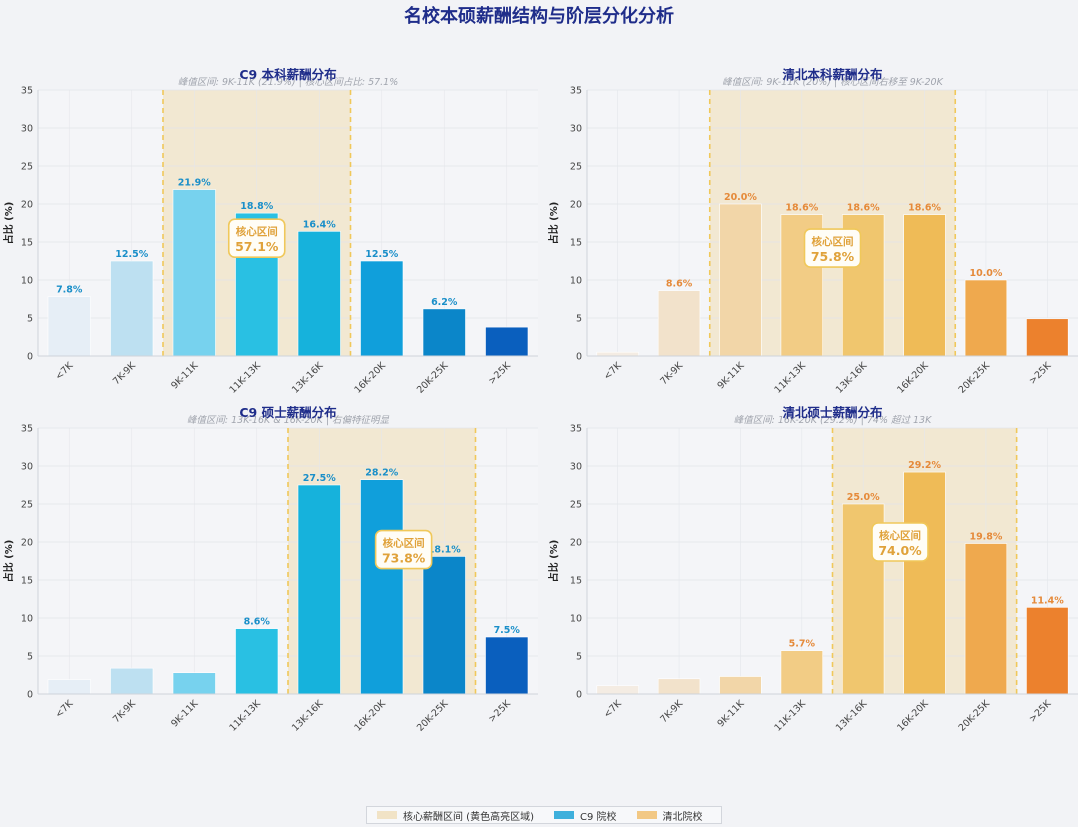 The width and height of the screenshot is (1078, 827). Describe the element at coordinates (69, 290) in the screenshot. I see `data-label: 7.8%` at that location.